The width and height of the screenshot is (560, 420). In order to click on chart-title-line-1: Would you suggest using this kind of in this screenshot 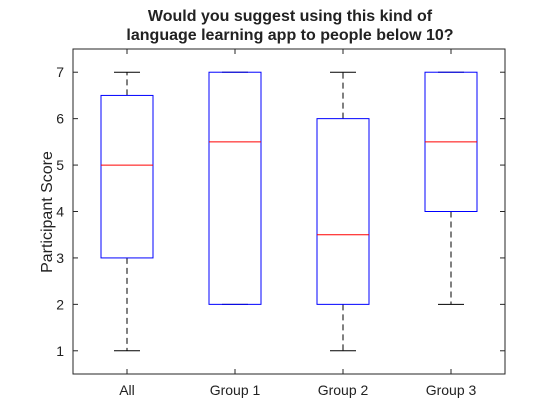, I will do `click(290, 16)`.